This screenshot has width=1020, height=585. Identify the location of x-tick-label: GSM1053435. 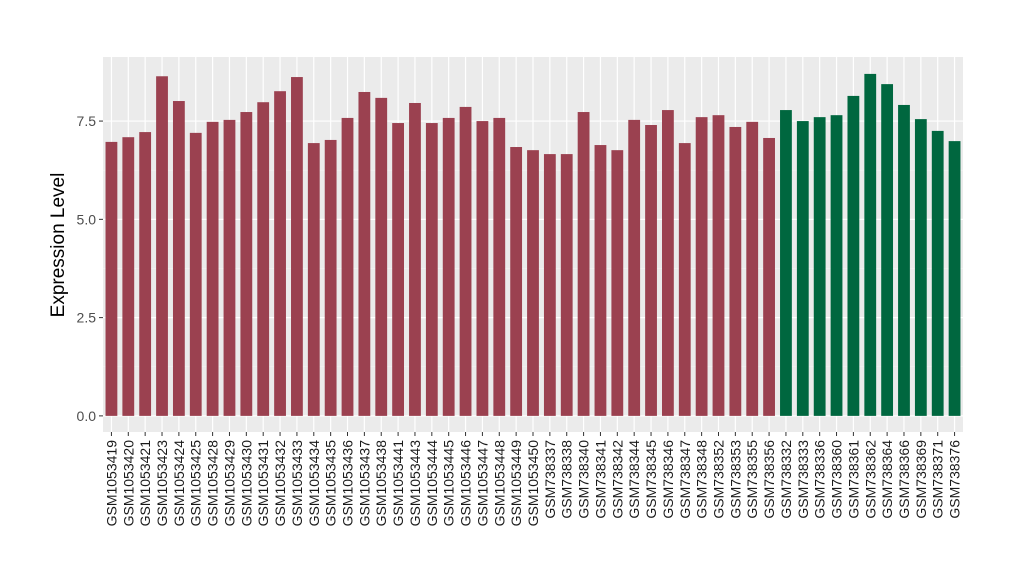
(331, 483).